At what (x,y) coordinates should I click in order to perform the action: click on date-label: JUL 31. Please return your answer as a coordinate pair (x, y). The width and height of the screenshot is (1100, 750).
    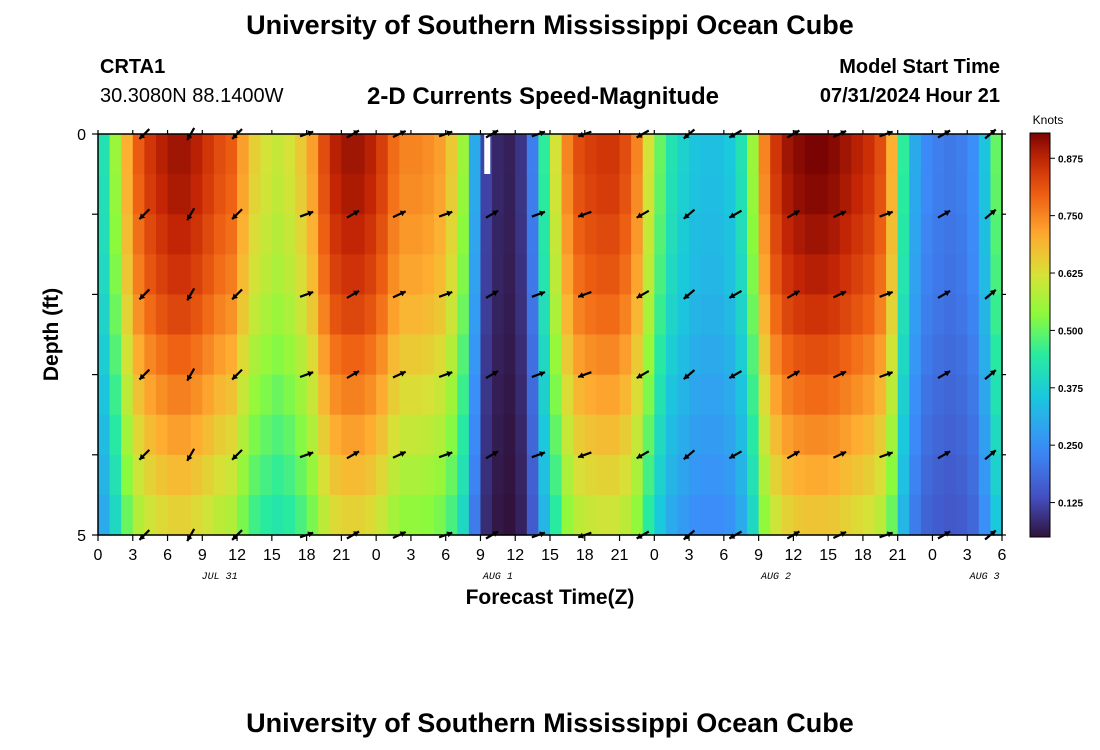
    Looking at the image, I should click on (220, 577).